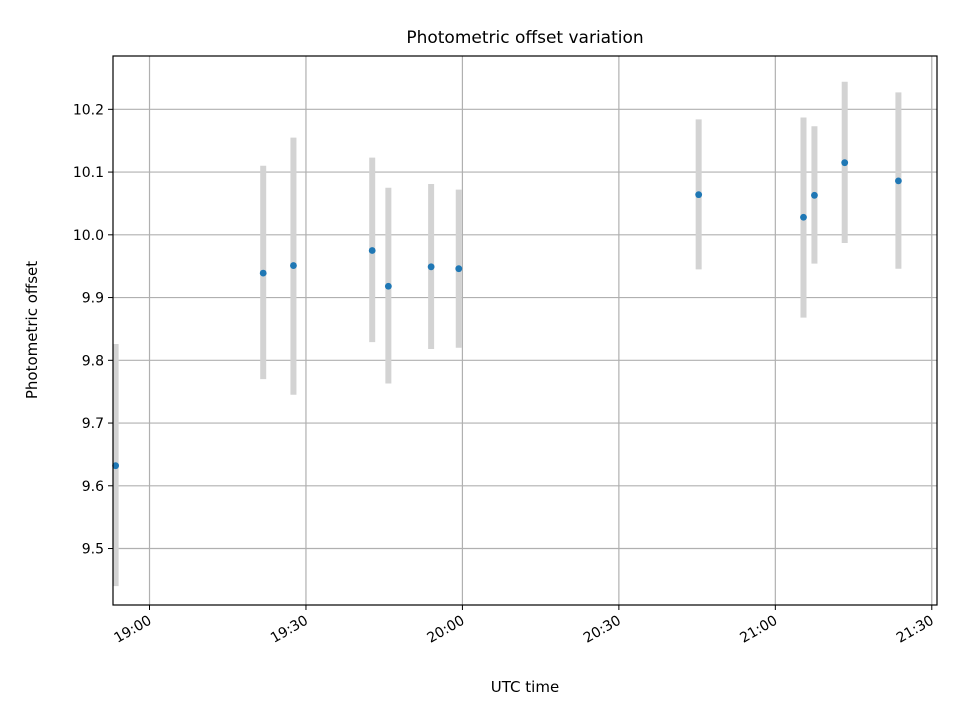 The width and height of the screenshot is (960, 720). Describe the element at coordinates (93, 424) in the screenshot. I see `y-tick-label: 9.7` at that location.